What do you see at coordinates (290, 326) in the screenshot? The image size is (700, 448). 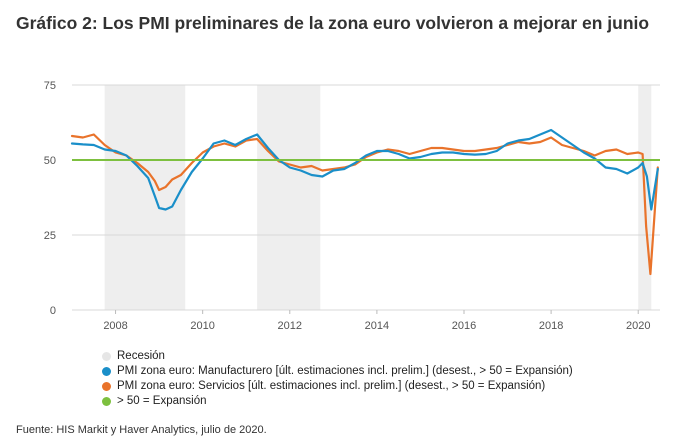 I see `x-tick-label: 2012` at bounding box center [290, 326].